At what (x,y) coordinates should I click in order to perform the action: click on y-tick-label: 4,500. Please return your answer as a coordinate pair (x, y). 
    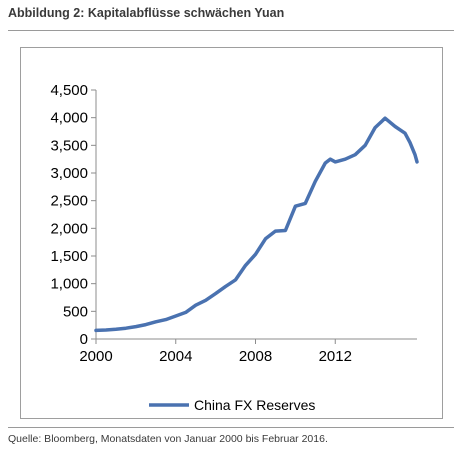
    Looking at the image, I should click on (69, 90).